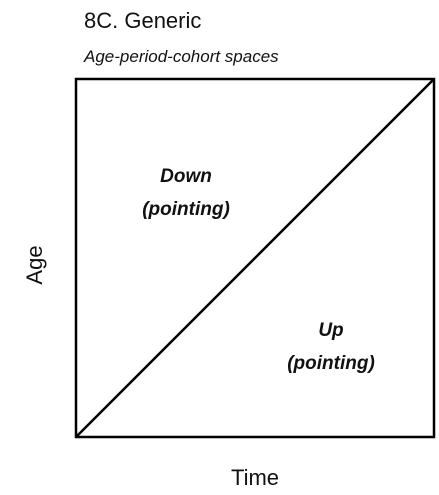 Image resolution: width=439 pixels, height=495 pixels. I want to click on title: 8C. Generic, so click(142, 20).